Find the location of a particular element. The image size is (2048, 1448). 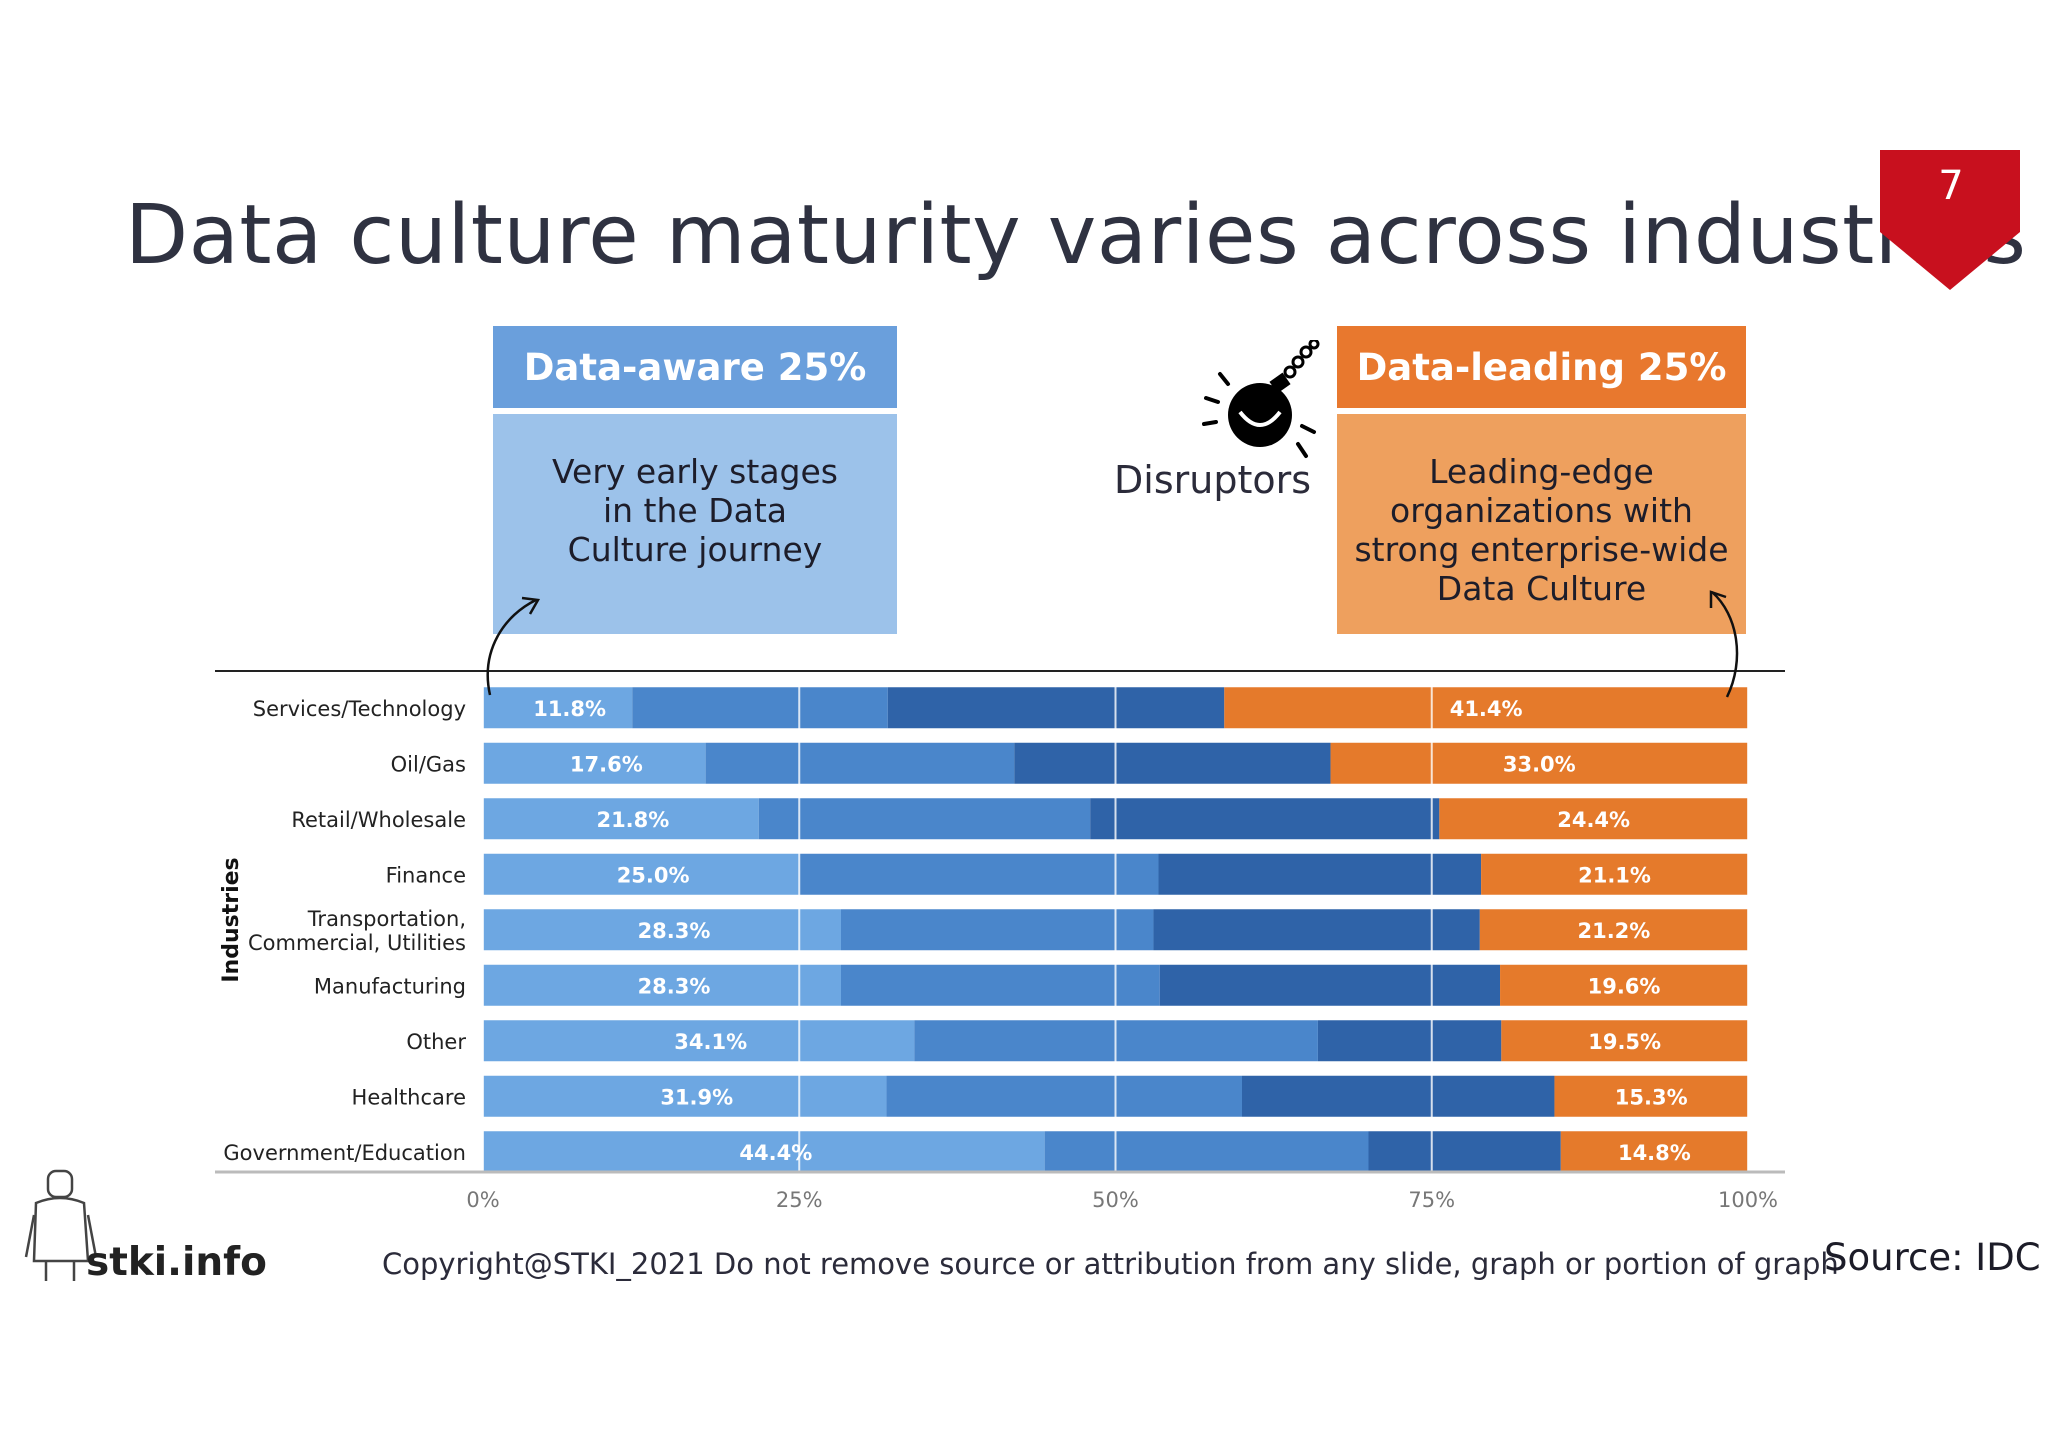

data-aware-line: in the Data is located at coordinates (694, 510).